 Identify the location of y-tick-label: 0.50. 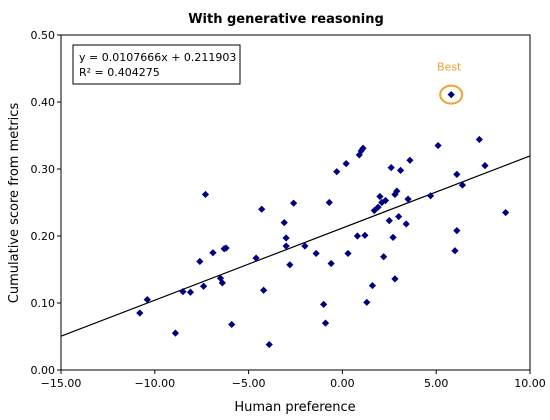
(43, 35).